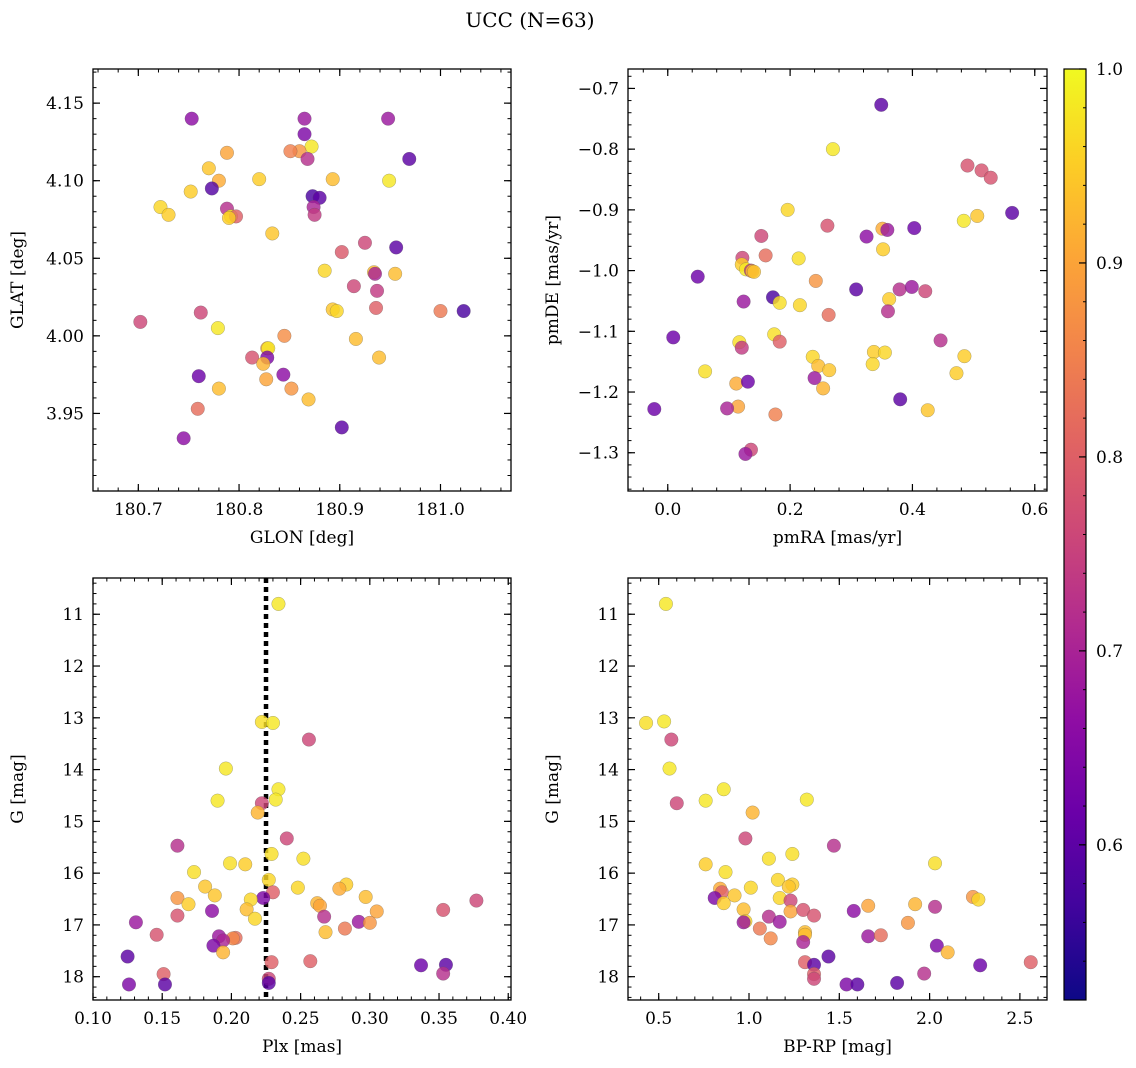 The height and width of the screenshot is (1068, 1136). Describe the element at coordinates (440, 510) in the screenshot. I see `x-tick-label: 181.0` at that location.